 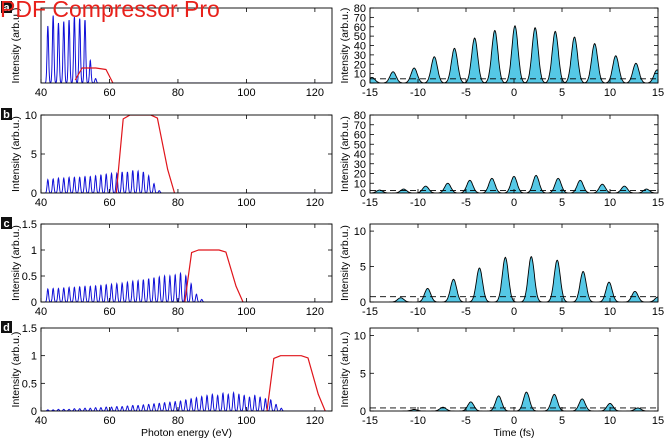 I want to click on panel-letter: c, so click(x=6, y=224).